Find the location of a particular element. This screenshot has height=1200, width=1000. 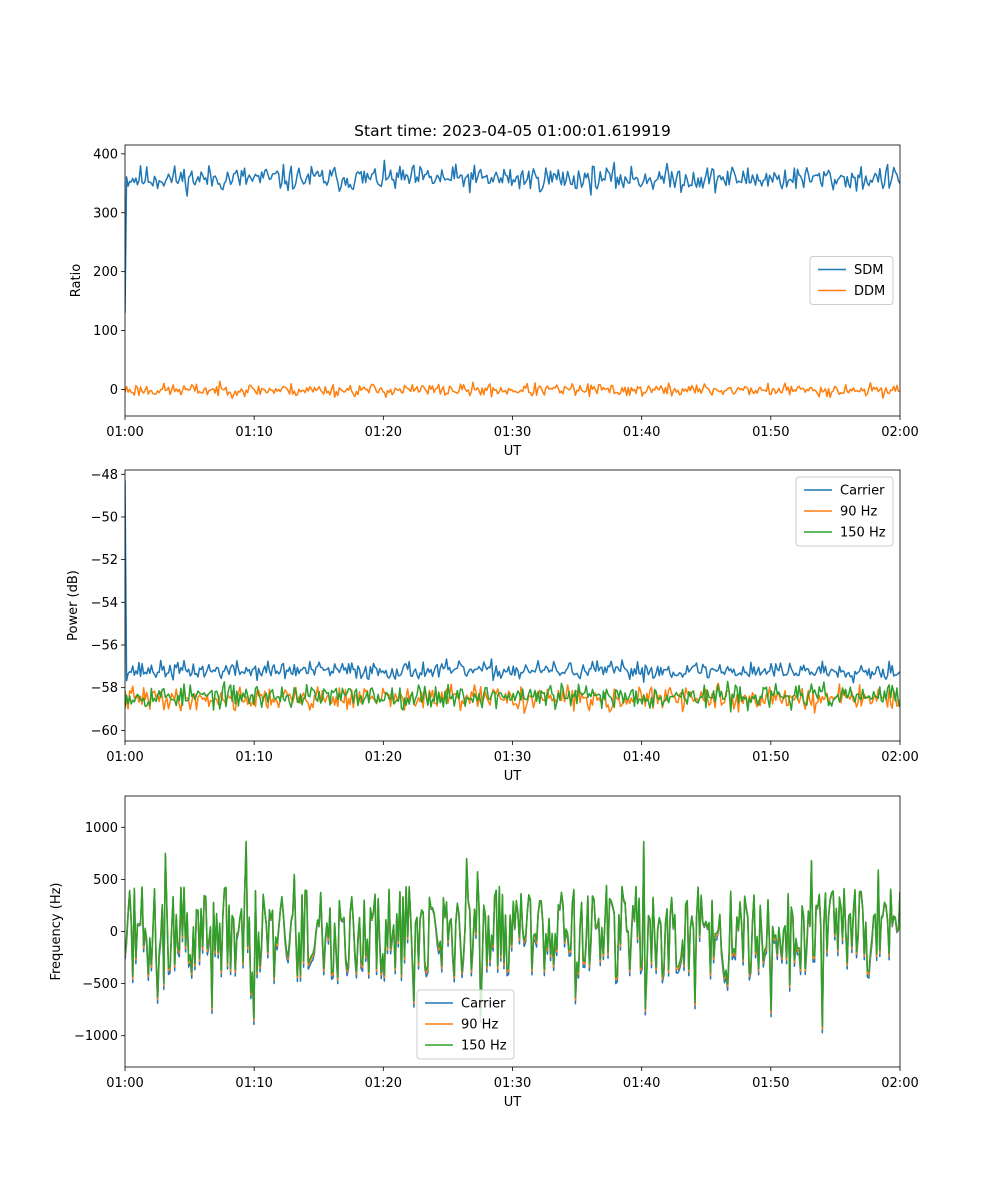

y-tick-label: −50 is located at coordinates (104, 517).